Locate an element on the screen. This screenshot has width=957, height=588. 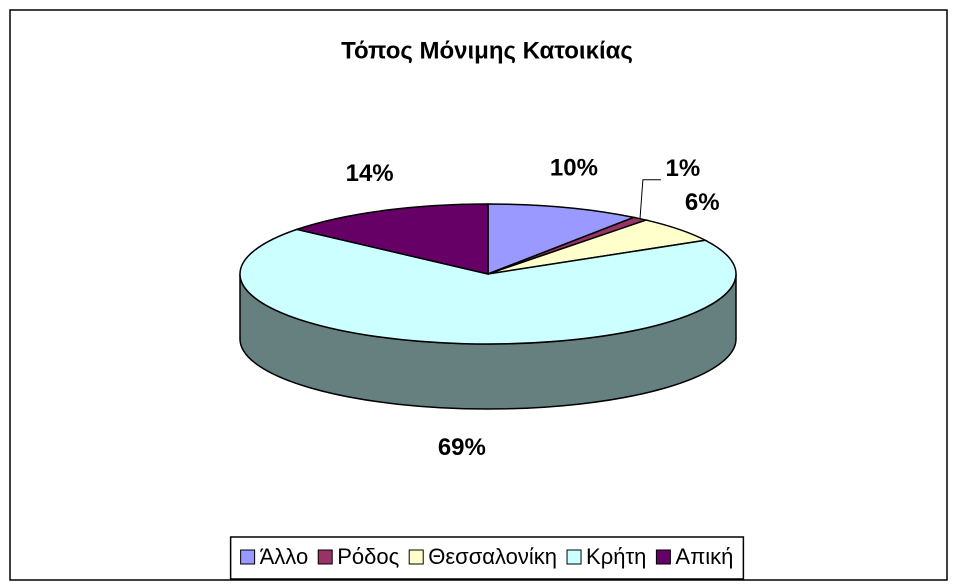
leader-line is located at coordinates (650, 199).